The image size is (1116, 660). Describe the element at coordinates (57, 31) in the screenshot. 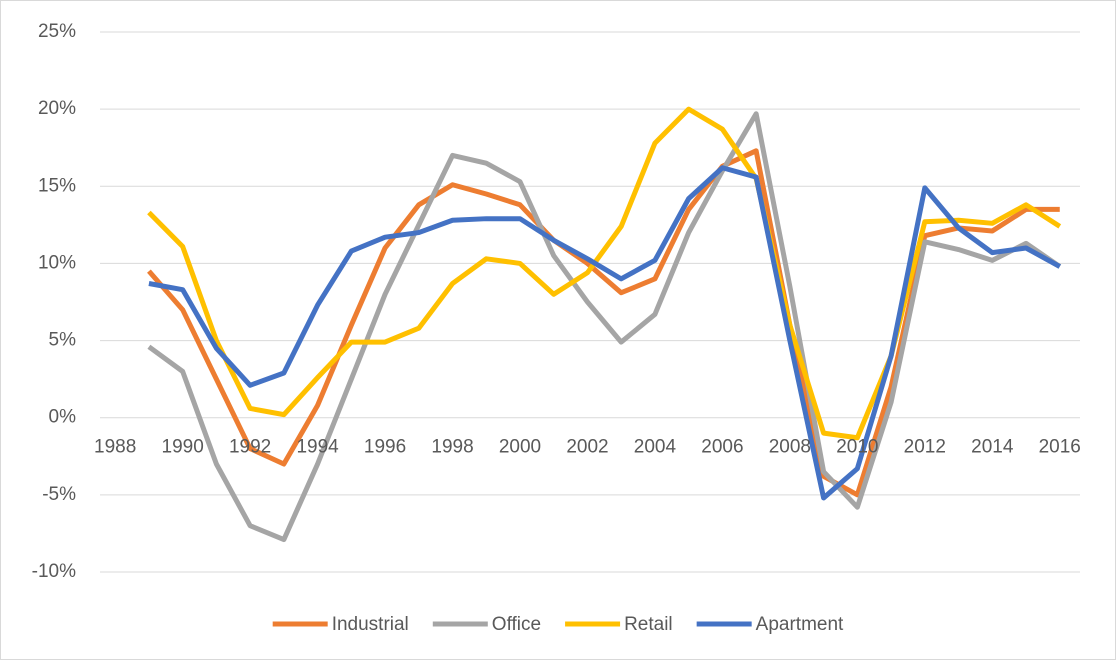

I see `y-tick-label: 25%` at that location.